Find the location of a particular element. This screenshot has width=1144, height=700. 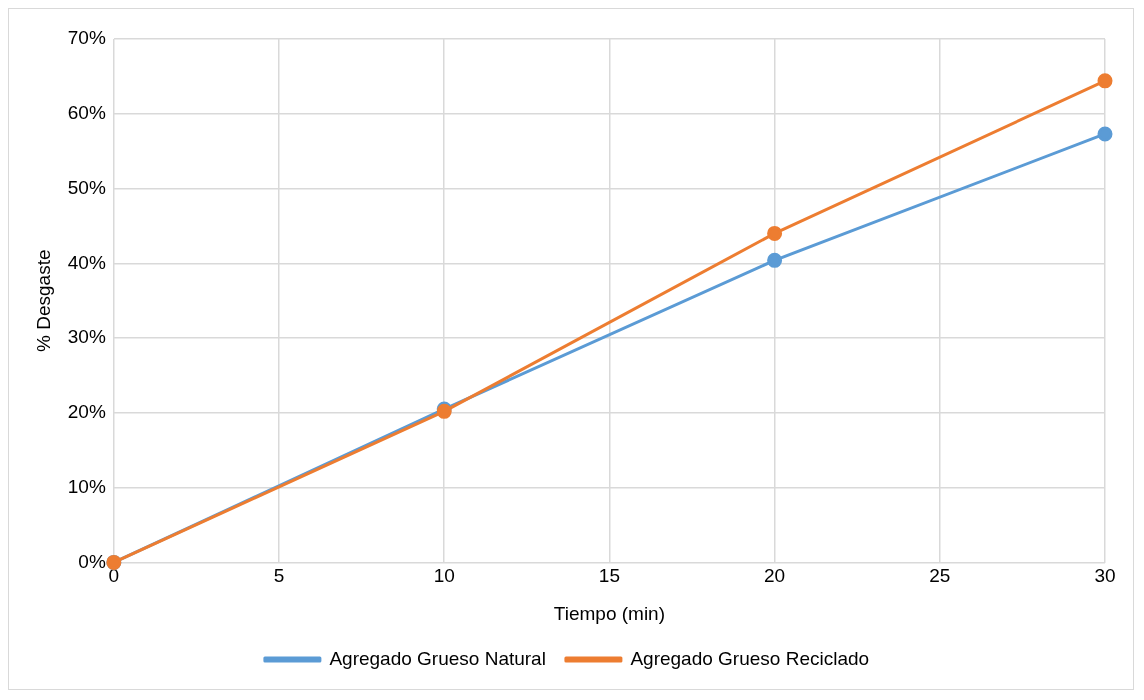

x-tick-label: 30 is located at coordinates (1105, 576).